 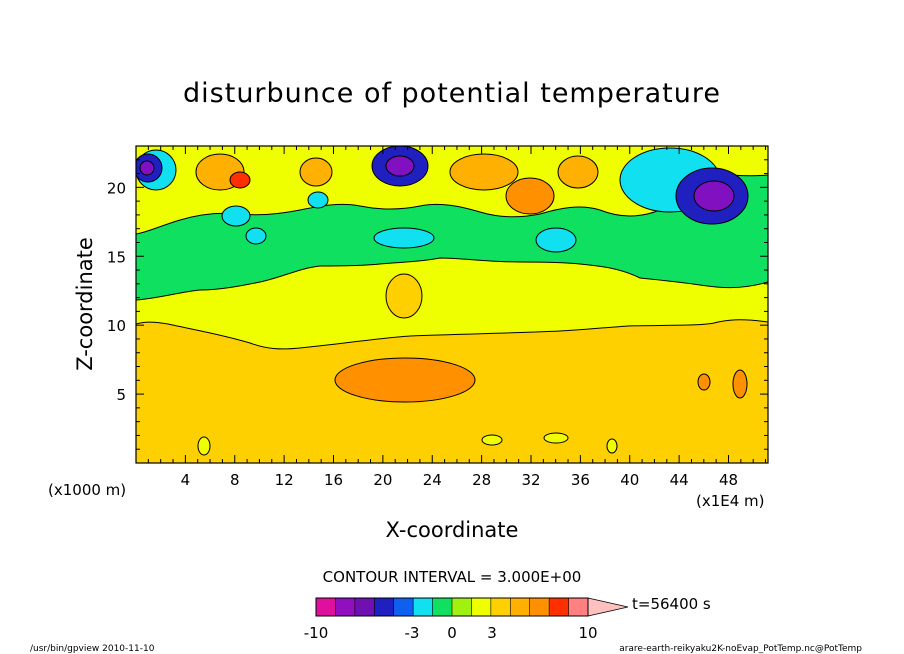 What do you see at coordinates (412, 633) in the screenshot?
I see `colorbar-tick-label: -3` at bounding box center [412, 633].